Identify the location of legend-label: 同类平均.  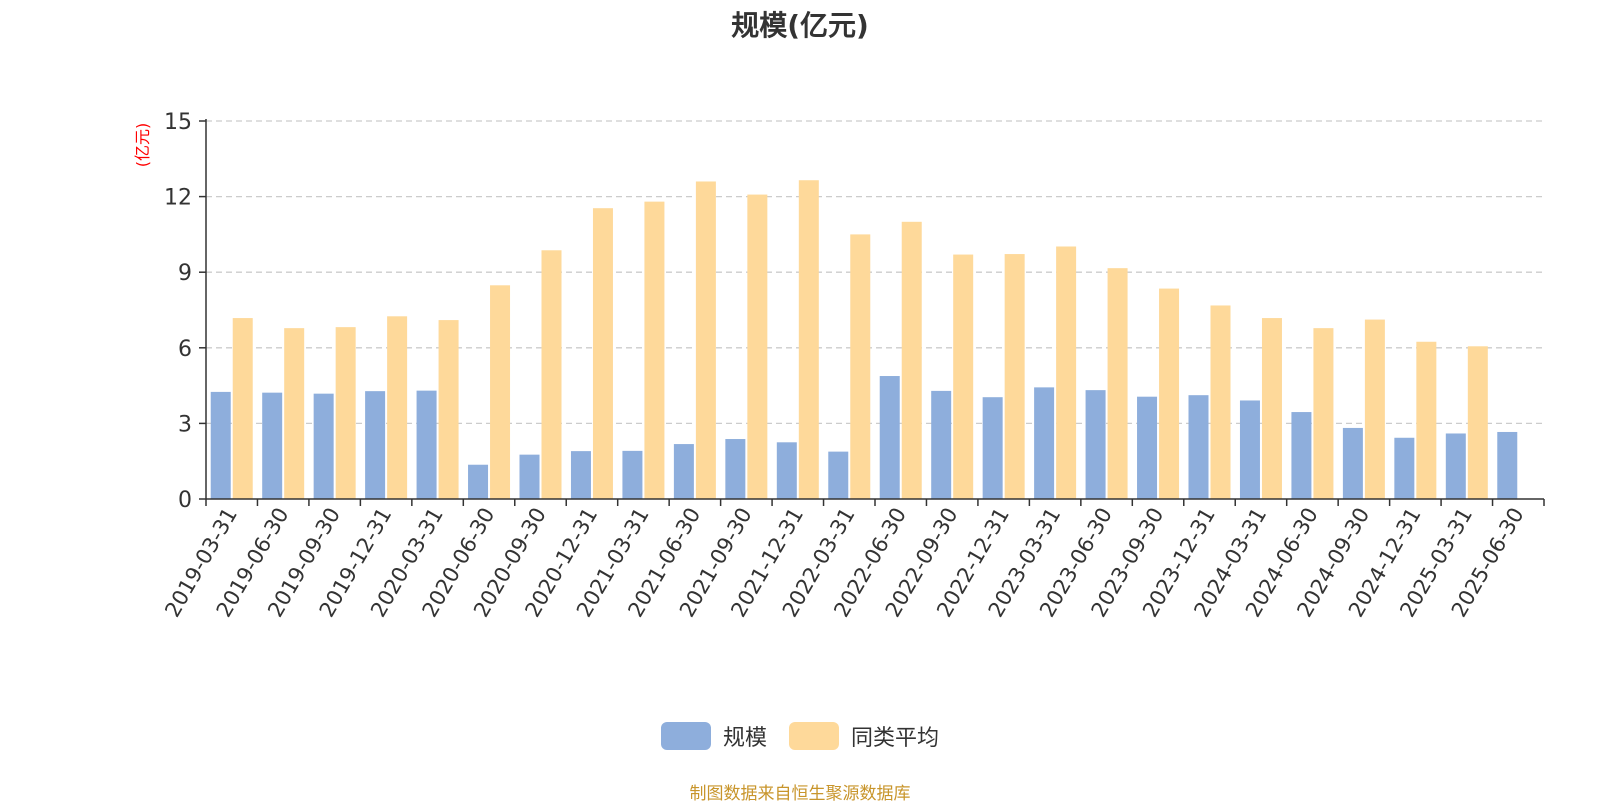
(895, 738).